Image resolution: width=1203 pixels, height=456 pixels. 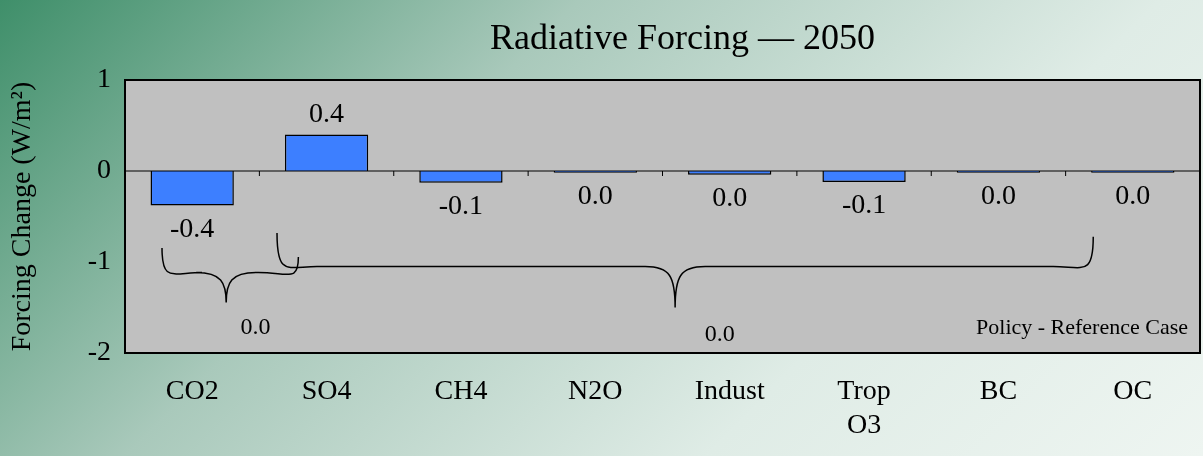 What do you see at coordinates (99, 351) in the screenshot?
I see `y-tick-label: -2` at bounding box center [99, 351].